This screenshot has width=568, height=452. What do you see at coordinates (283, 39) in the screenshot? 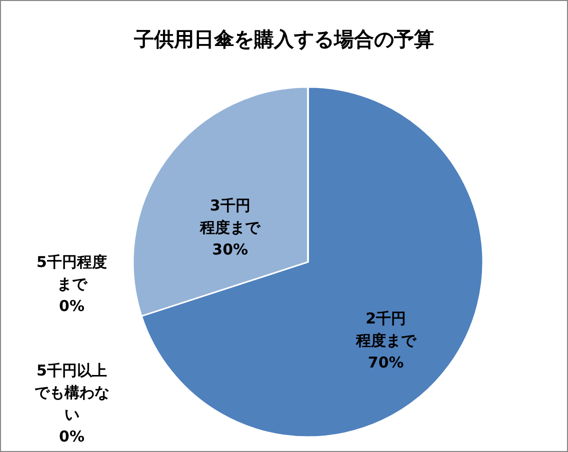
I see `chart-title: 子供用日傘を購入する場合の予算` at bounding box center [283, 39].